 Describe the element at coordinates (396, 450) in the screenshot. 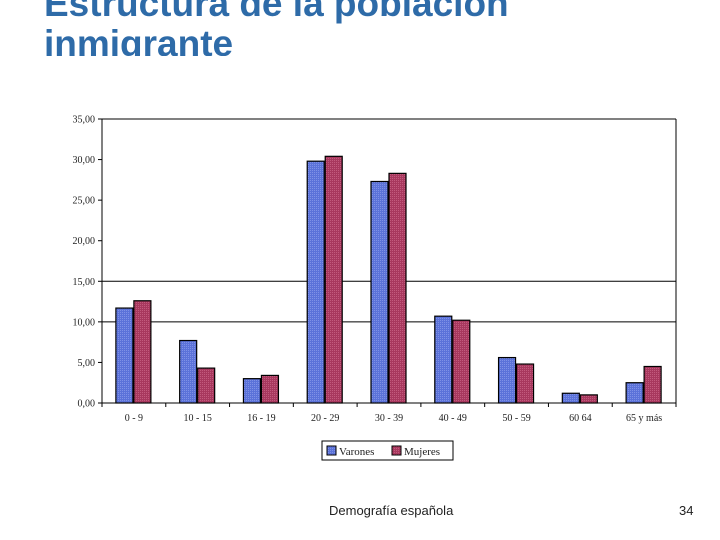

I see `legend-swatch-mujeres` at that location.